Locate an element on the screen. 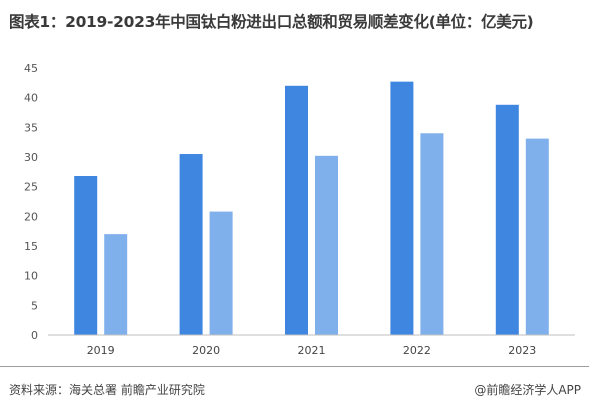 This screenshot has height=408, width=589. bar-series-2-2021 is located at coordinates (326, 245).